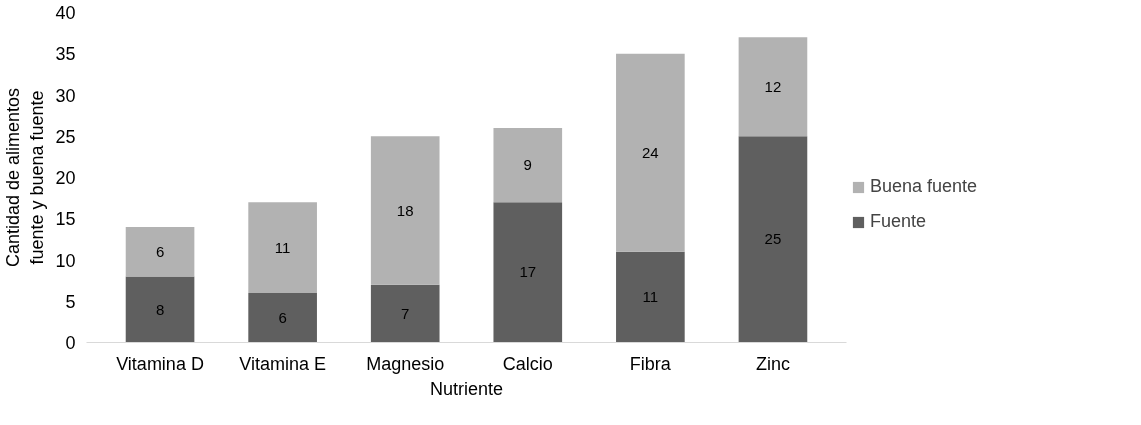  I want to click on y-tick-label: 5, so click(70, 301).